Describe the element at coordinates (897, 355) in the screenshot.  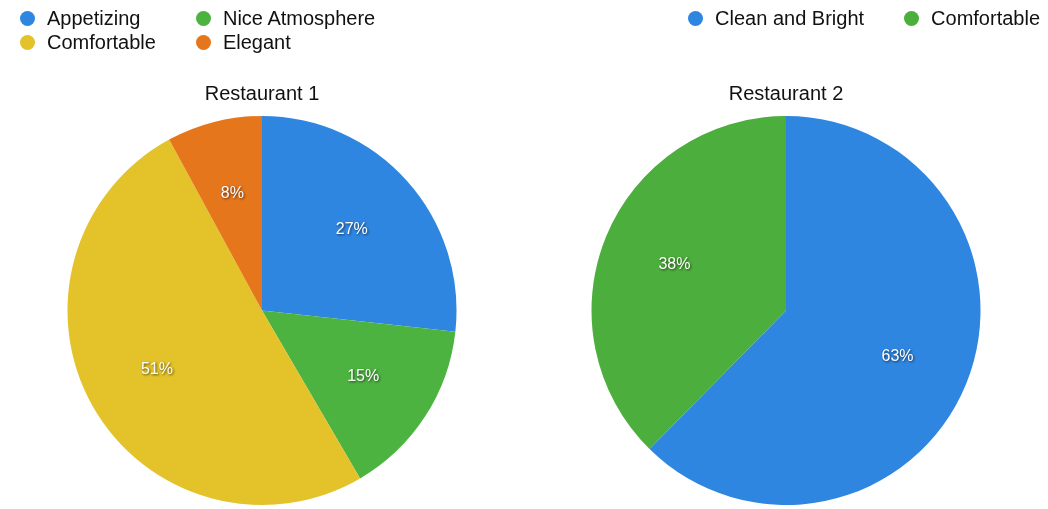
I see `data-label: 63%` at that location.